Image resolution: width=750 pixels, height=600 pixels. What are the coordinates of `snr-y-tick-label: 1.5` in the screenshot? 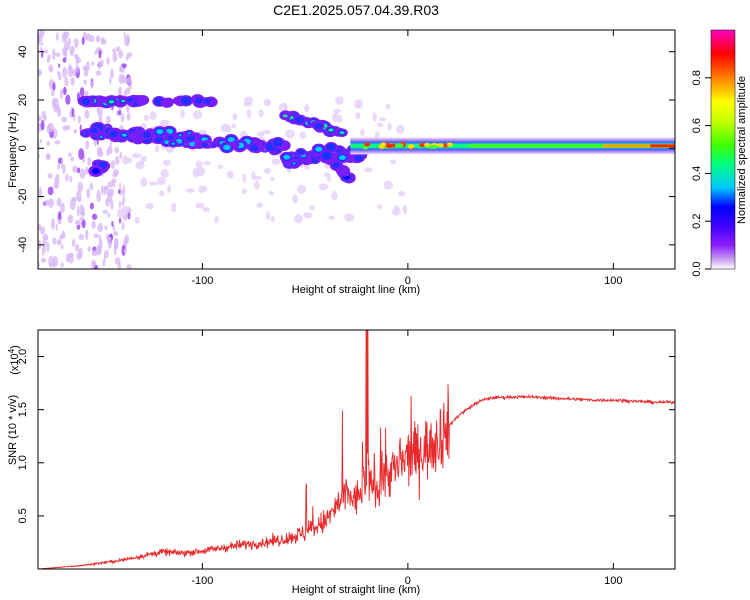 It's located at (23, 409).